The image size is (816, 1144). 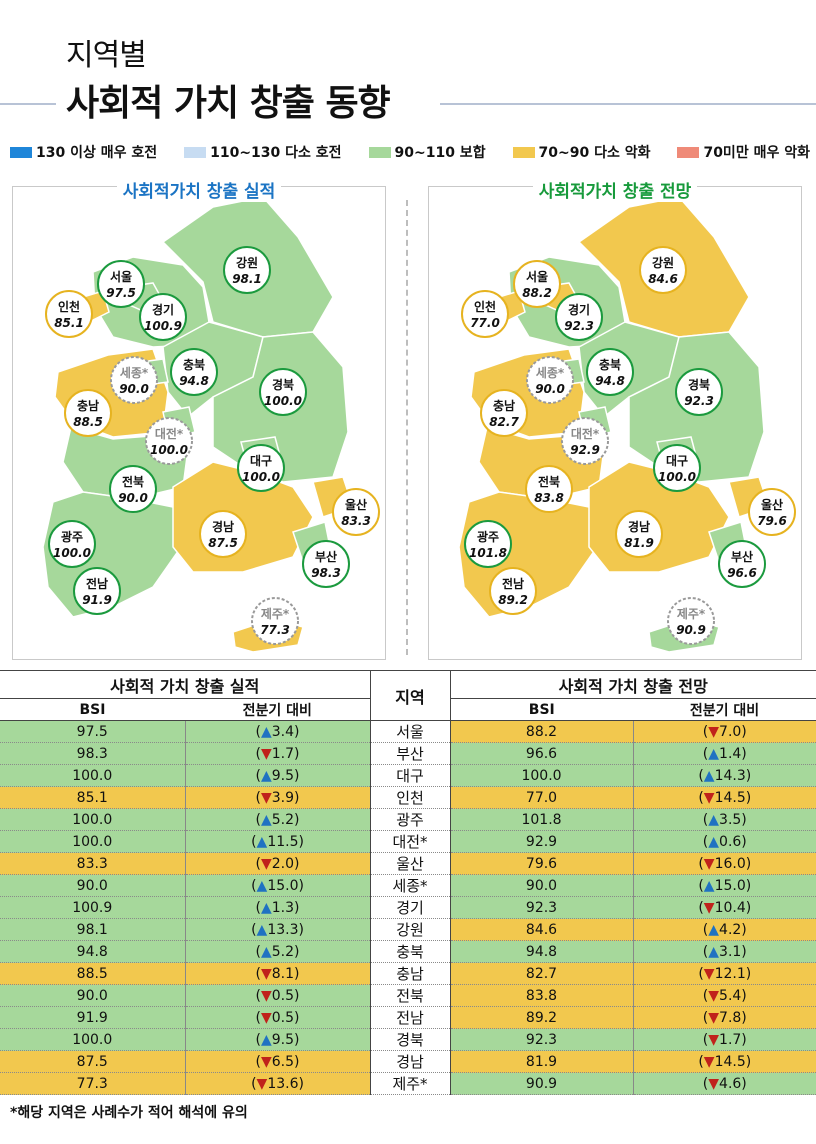 I want to click on region-cell: 세종*, so click(x=410, y=885).